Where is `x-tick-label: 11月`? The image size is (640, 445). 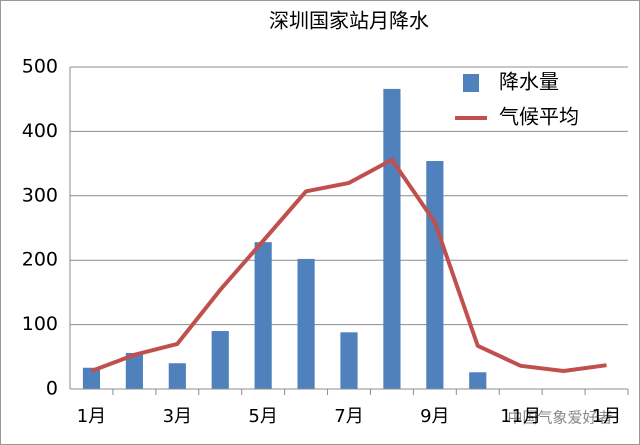 x-tick-label: 11月 is located at coordinates (520, 416).